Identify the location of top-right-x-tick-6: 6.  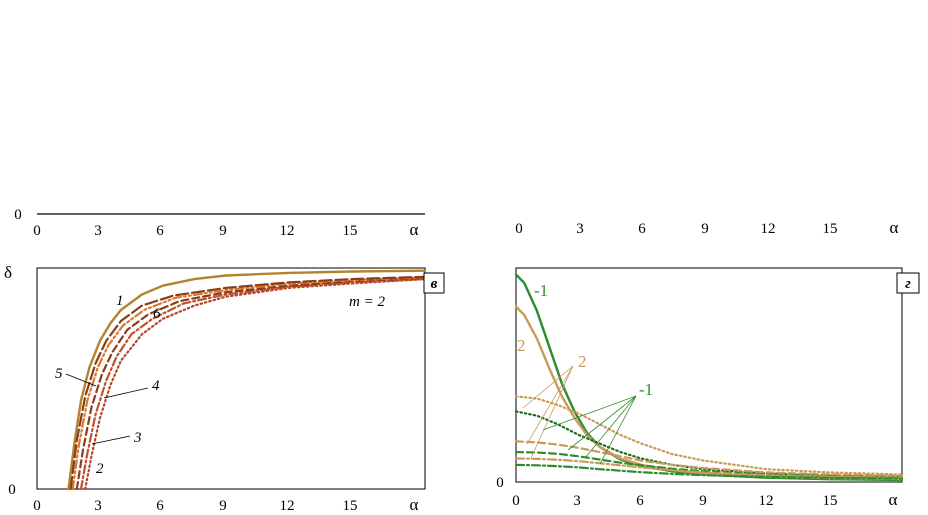
(642, 229).